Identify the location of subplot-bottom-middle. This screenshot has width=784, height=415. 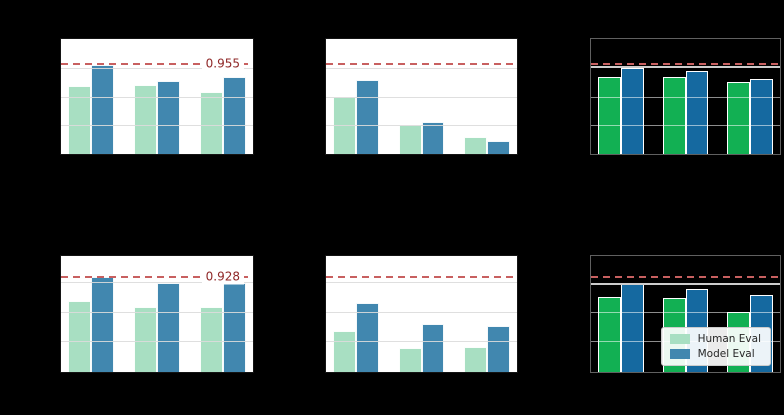
(421, 314).